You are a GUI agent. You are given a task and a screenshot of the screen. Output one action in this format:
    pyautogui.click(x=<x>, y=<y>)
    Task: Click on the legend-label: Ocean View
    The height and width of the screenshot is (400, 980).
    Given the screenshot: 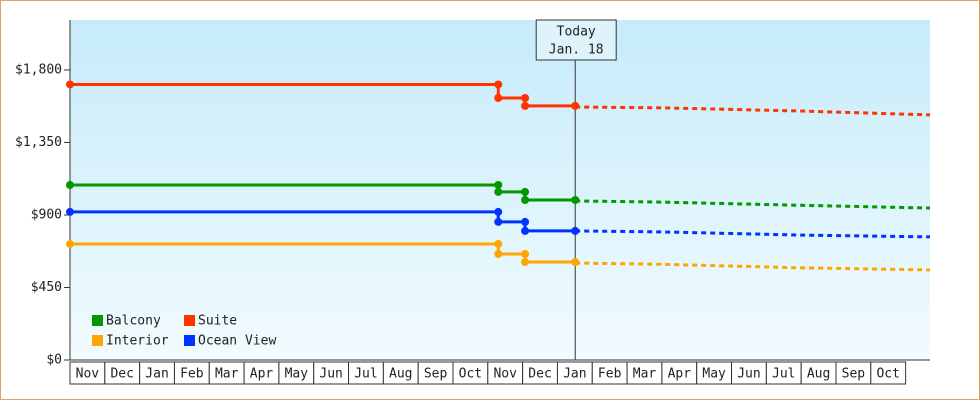 What is the action you would take?
    pyautogui.click(x=237, y=341)
    